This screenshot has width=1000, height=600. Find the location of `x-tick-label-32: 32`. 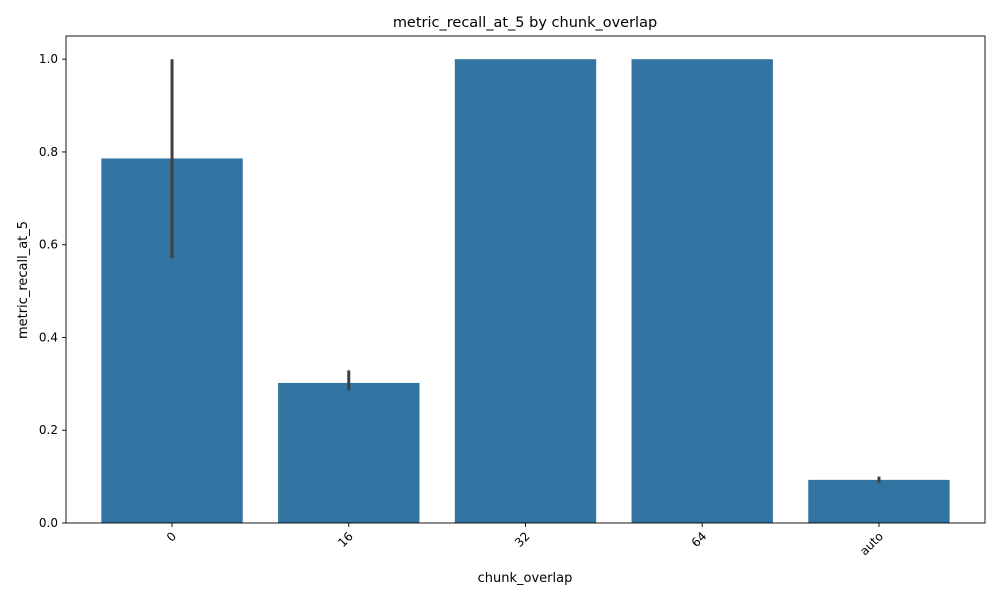

x-tick-label-32: 32 is located at coordinates (522, 539).